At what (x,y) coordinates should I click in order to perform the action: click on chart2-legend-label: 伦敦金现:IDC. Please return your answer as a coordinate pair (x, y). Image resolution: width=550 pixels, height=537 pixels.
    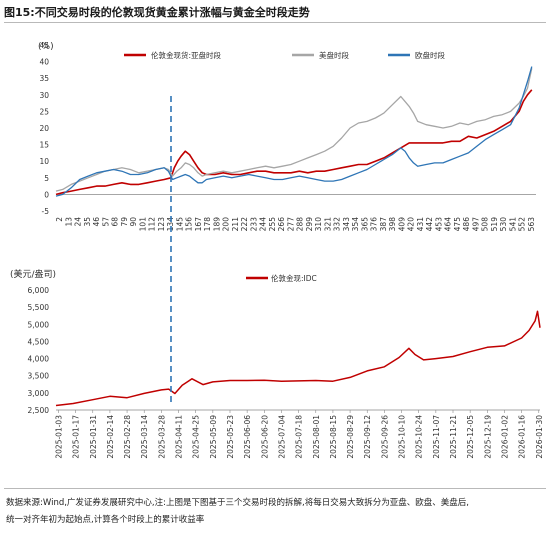
    Looking at the image, I should click on (294, 278).